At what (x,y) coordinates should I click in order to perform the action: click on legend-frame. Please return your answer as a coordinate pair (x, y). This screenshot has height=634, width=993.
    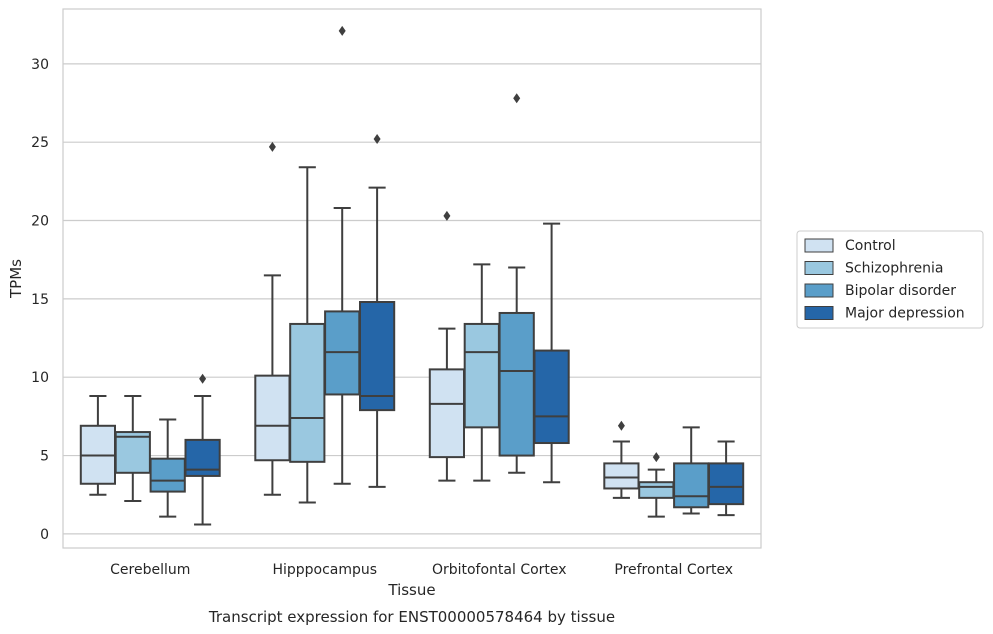
    Looking at the image, I should click on (890, 279).